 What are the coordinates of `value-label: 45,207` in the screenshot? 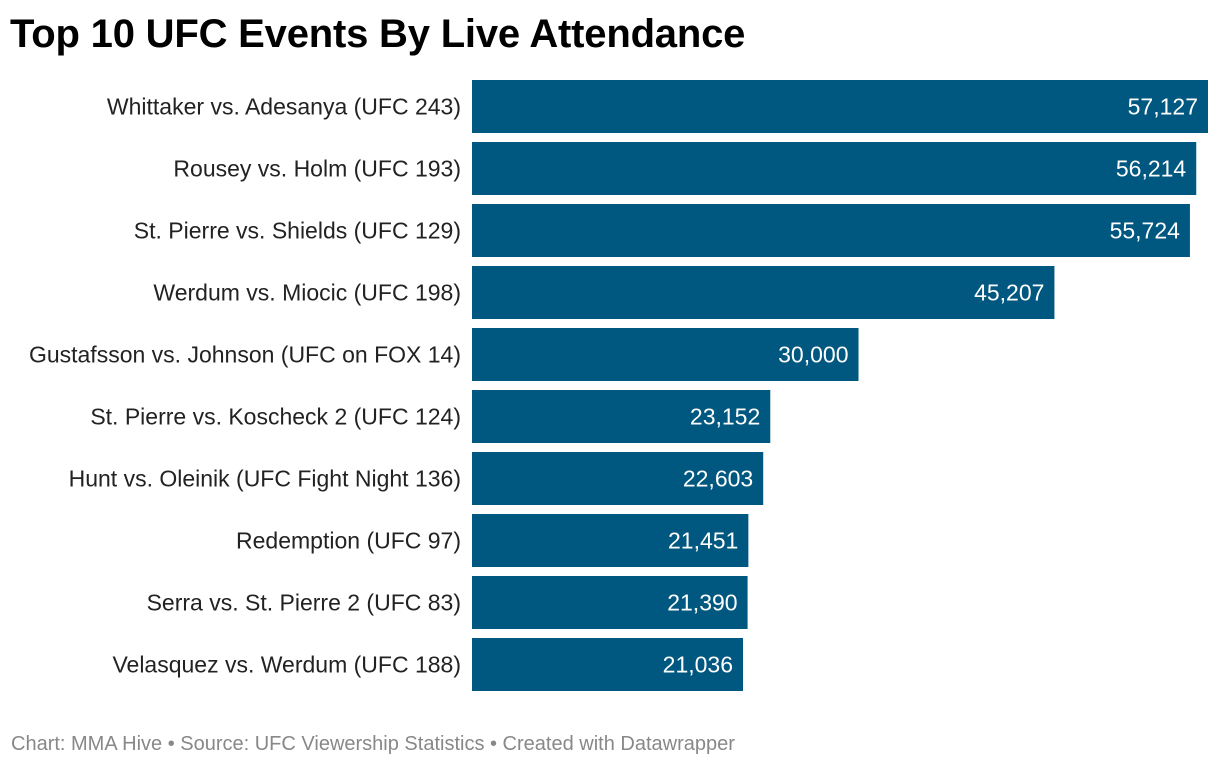 It's located at (1009, 293).